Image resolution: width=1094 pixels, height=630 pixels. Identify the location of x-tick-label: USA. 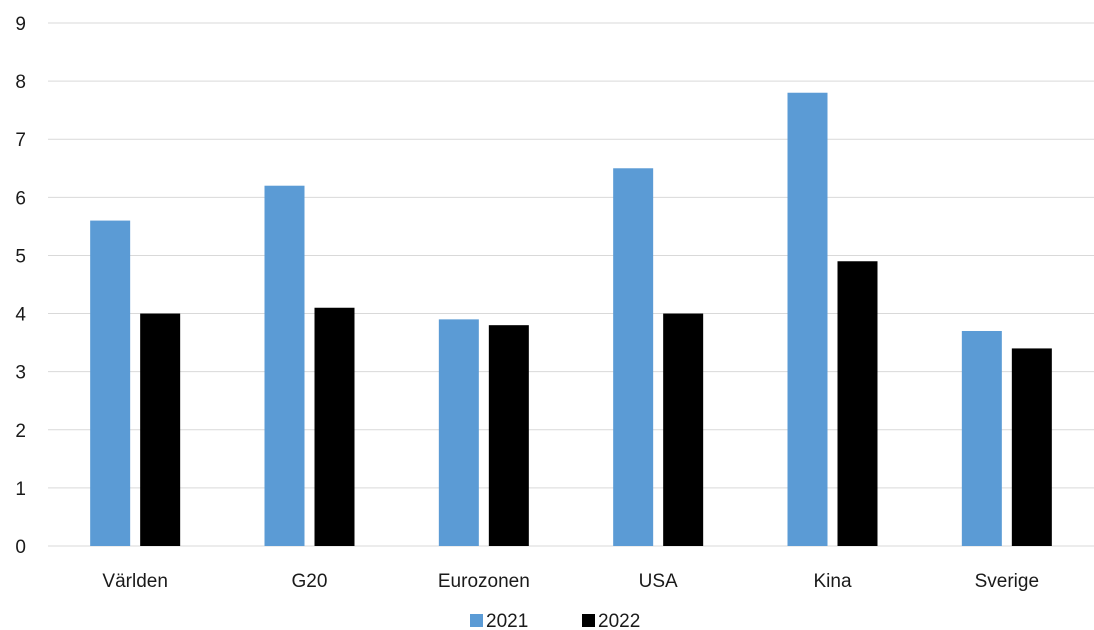
(658, 581).